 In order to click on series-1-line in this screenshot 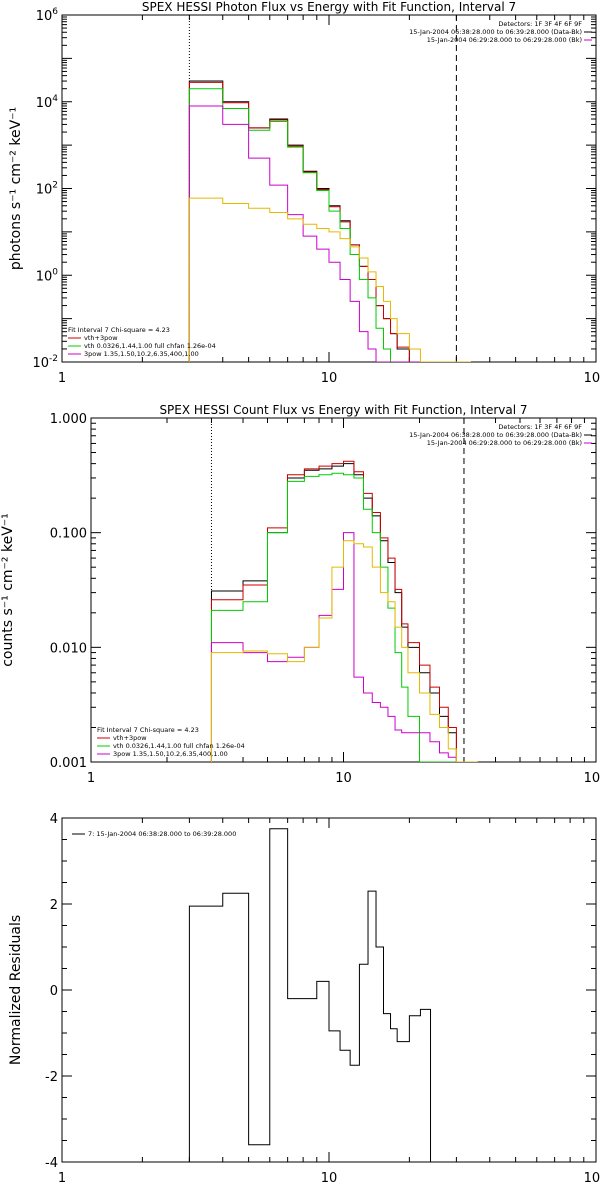, I will do `click(344, 611)`.